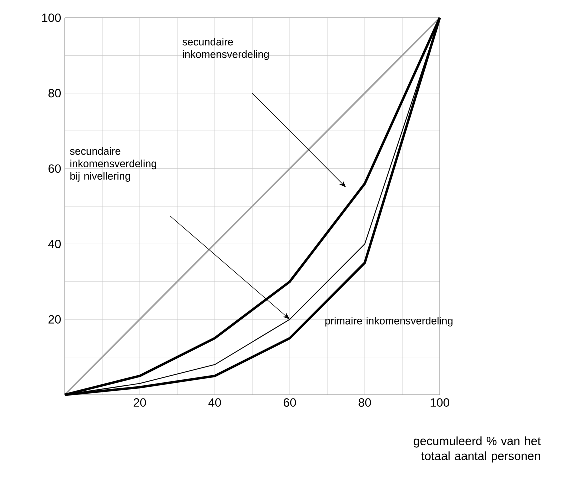 This screenshot has width=568, height=486. What do you see at coordinates (113, 164) in the screenshot?
I see `annotation: secundaire inkomensverdeling bij nivellering` at bounding box center [113, 164].